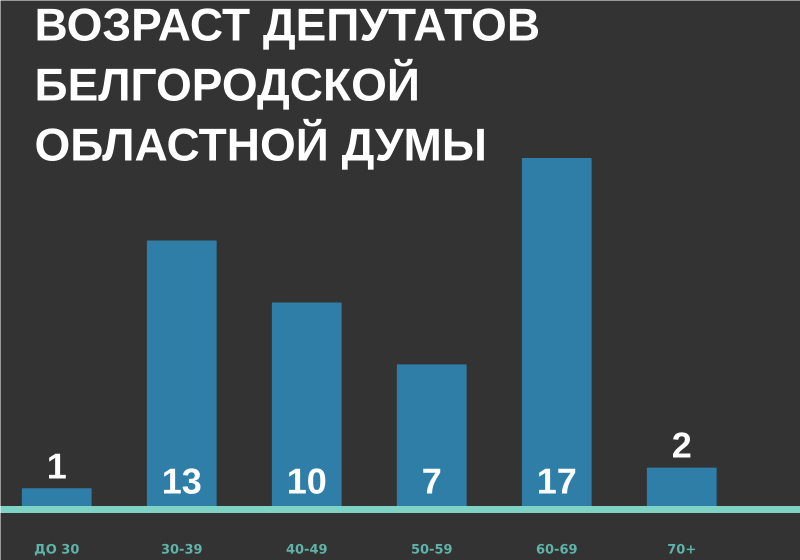 The image size is (800, 560). What do you see at coordinates (307, 550) in the screenshot?
I see `x-tick-label: 40-49` at bounding box center [307, 550].